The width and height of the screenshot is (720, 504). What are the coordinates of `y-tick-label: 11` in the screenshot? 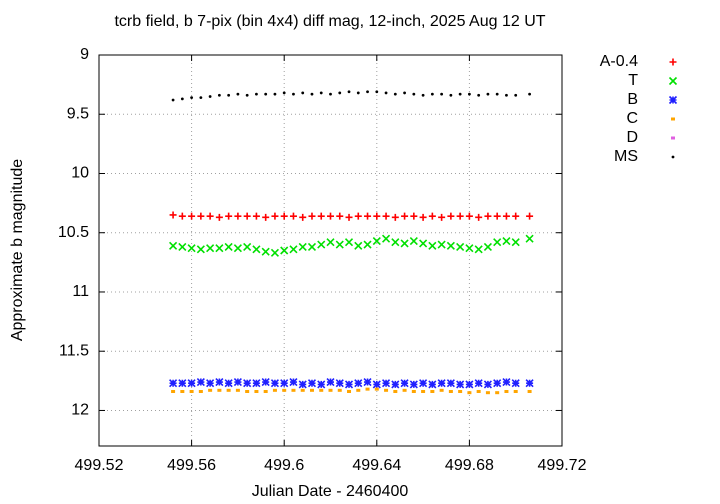 It's located at (80, 291).